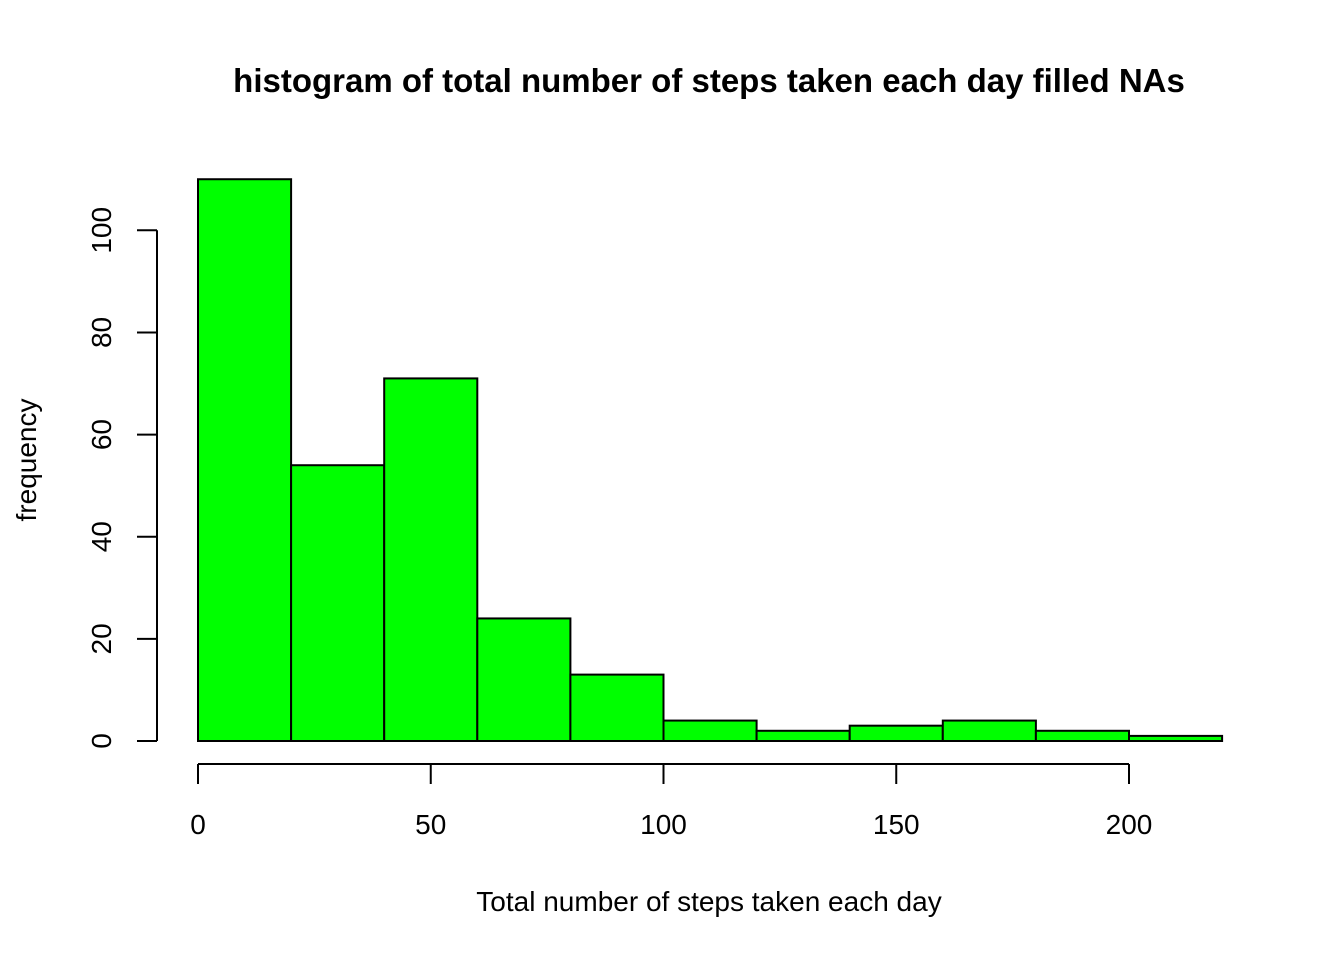 The image size is (1344, 960). What do you see at coordinates (671, 801) in the screenshot?
I see `x-axis: 0 50 100 150 200` at bounding box center [671, 801].